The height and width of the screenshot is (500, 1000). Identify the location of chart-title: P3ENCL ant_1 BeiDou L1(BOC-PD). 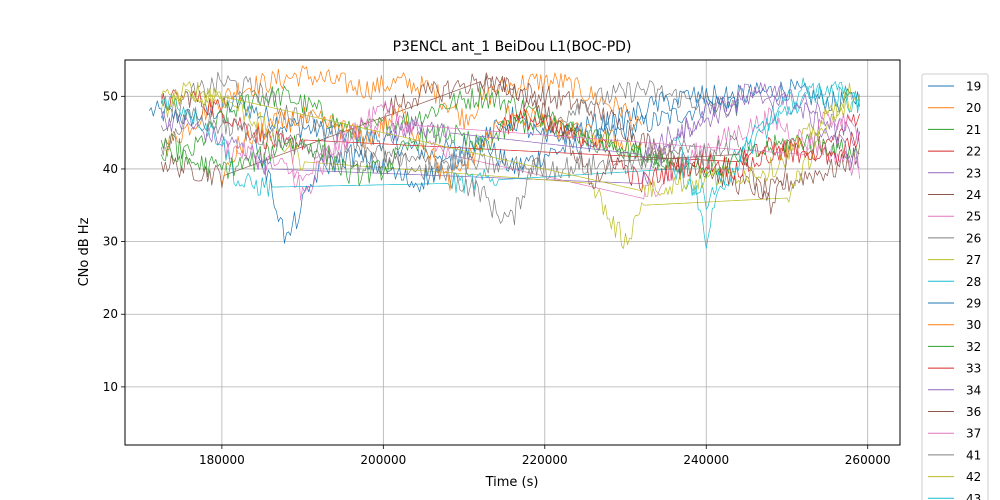
(512, 47).